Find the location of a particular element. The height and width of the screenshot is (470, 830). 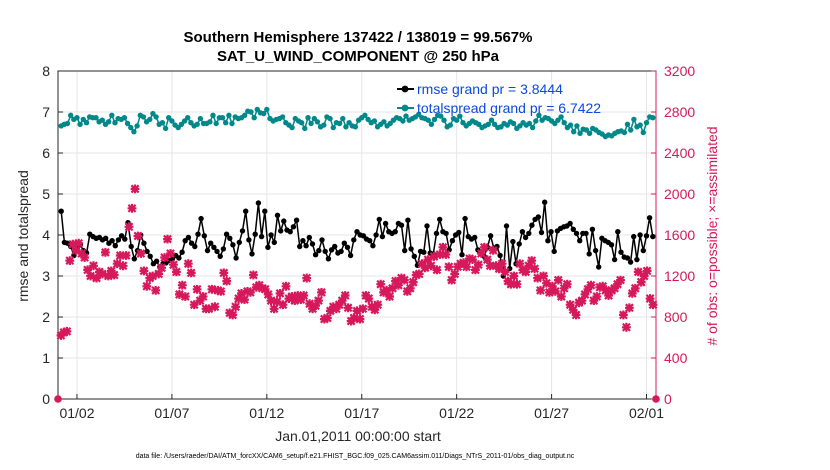

obs-possible-point is located at coordinates (656, 399).